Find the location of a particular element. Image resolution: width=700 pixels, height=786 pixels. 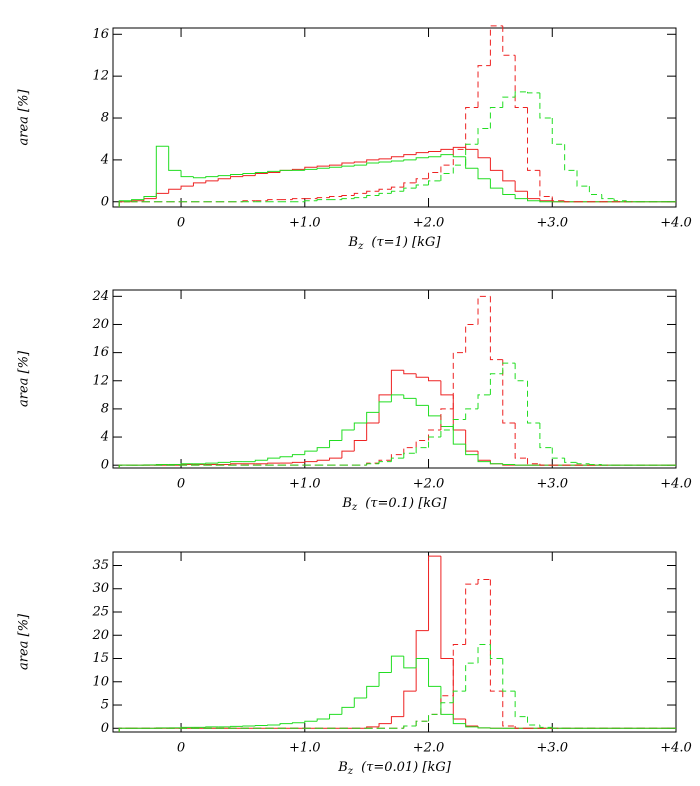

y-tick-label: 24 is located at coordinates (100, 296).